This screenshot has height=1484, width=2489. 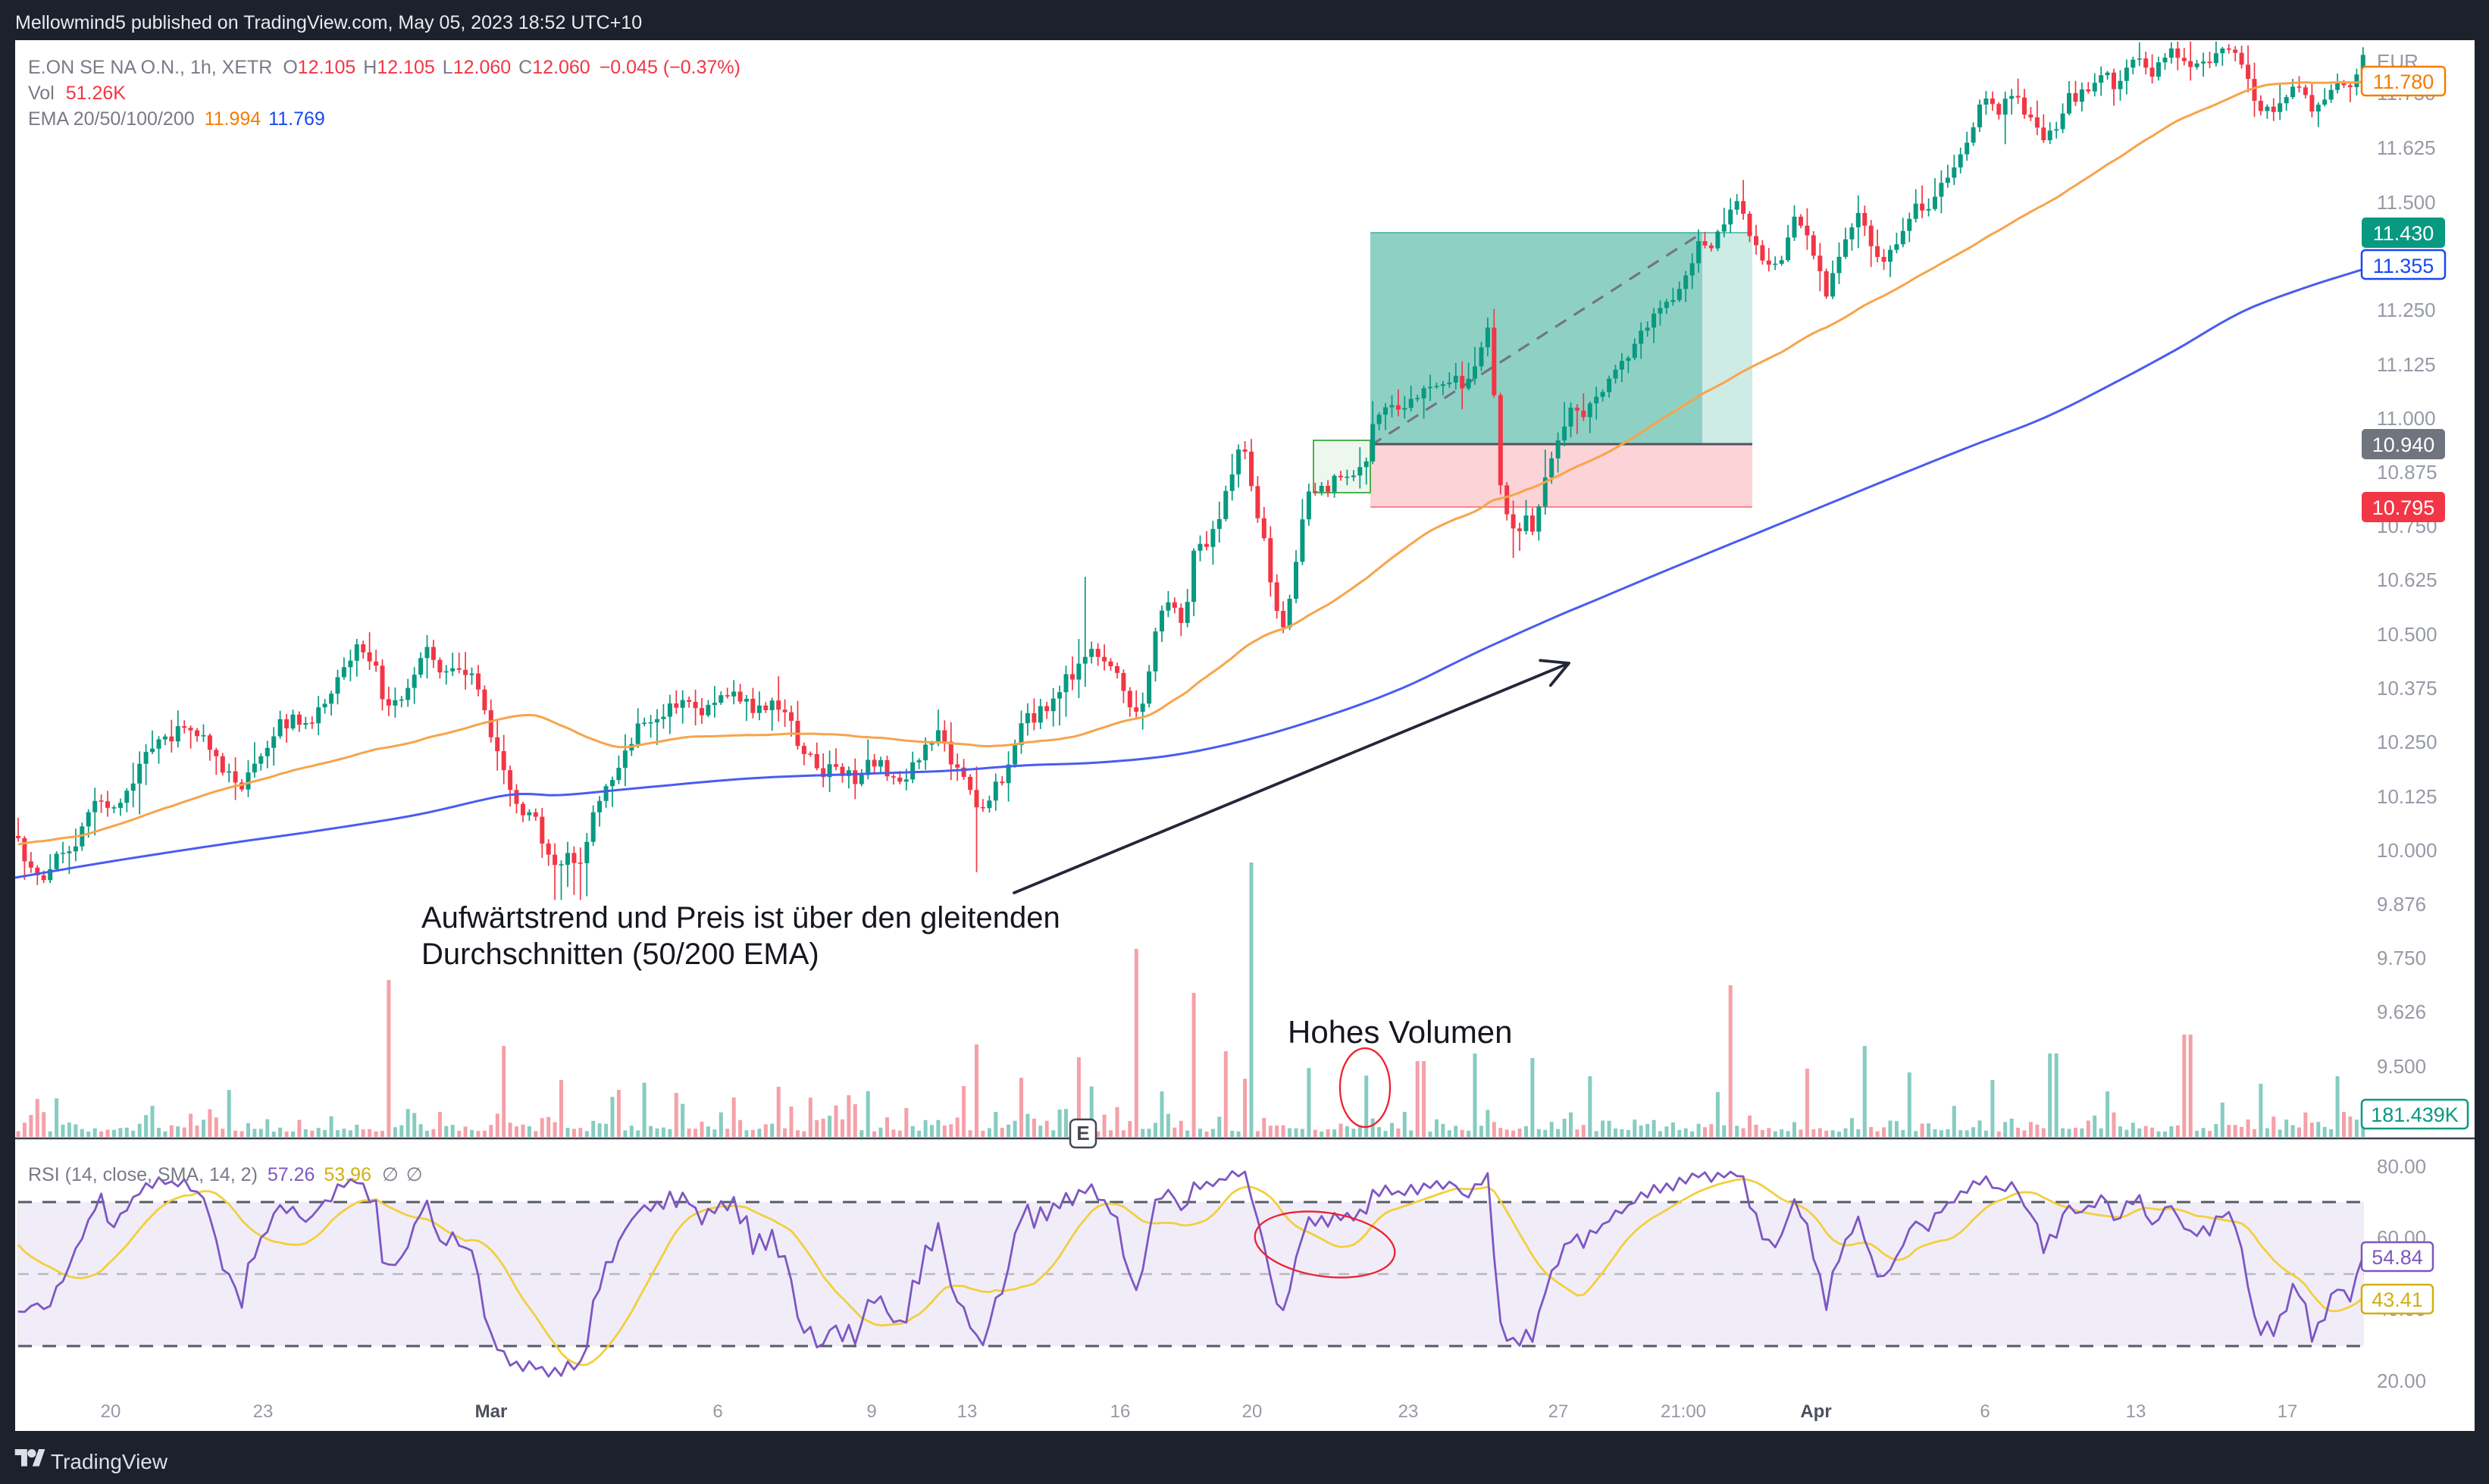 I want to click on svg-text: 10.000, so click(x=2407, y=851).